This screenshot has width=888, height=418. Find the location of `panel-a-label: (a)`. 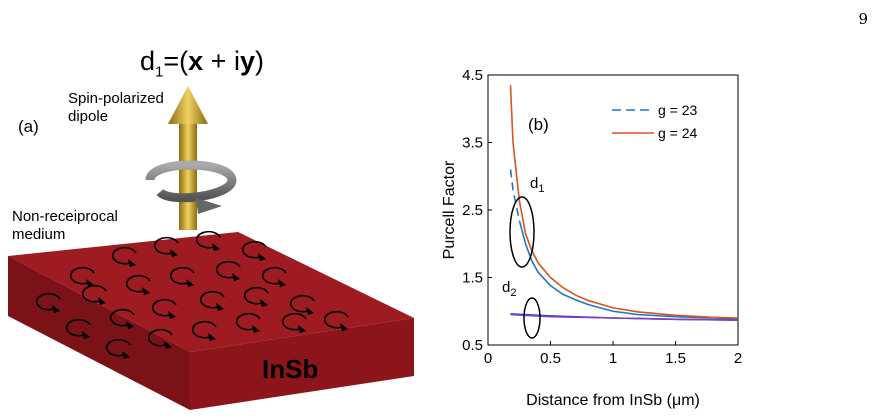

panel-a-label: (a) is located at coordinates (28, 126).